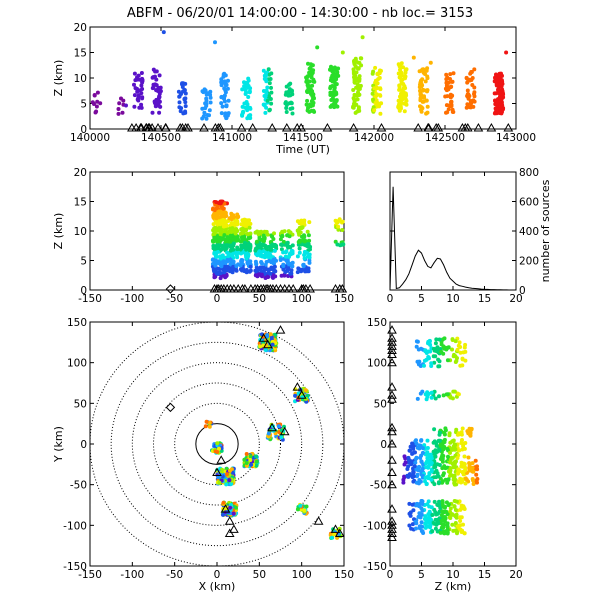 This screenshot has height=600, width=600. What do you see at coordinates (80, 28) in the screenshot?
I see `y-tick-label: 20` at bounding box center [80, 28].